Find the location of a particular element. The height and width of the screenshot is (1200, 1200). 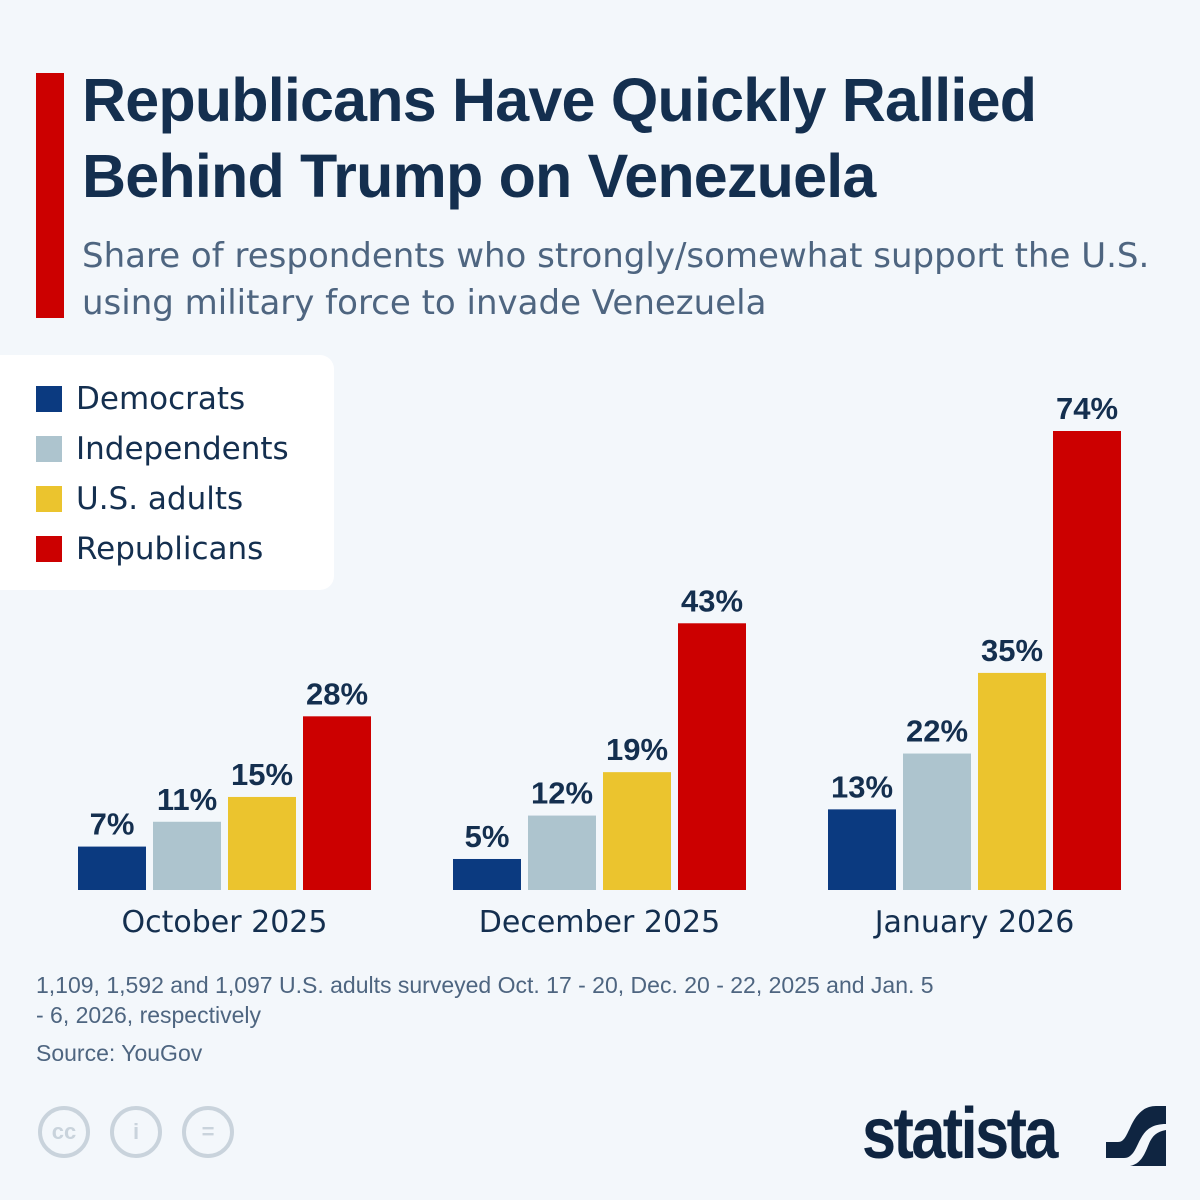

x-tick-label: January 2026 is located at coordinates (974, 922).